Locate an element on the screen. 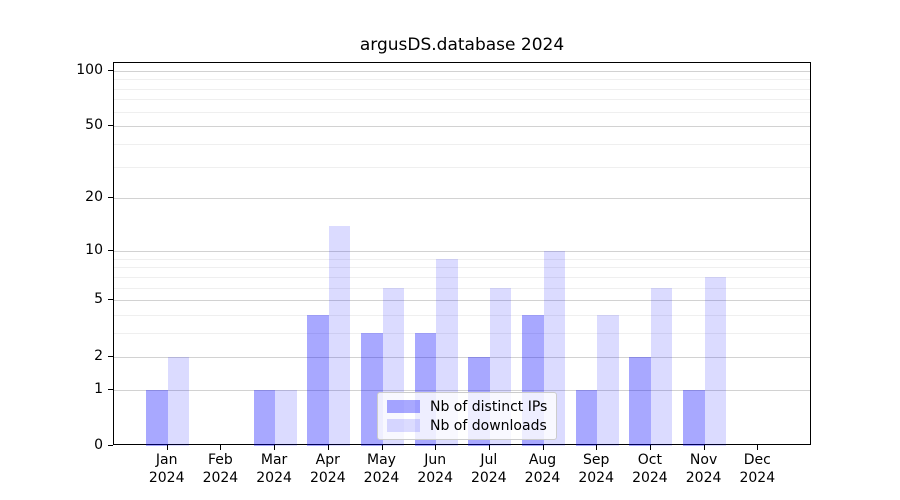 Image resolution: width=900 pixels, height=500 pixels. x-tick-dec is located at coordinates (758, 447).